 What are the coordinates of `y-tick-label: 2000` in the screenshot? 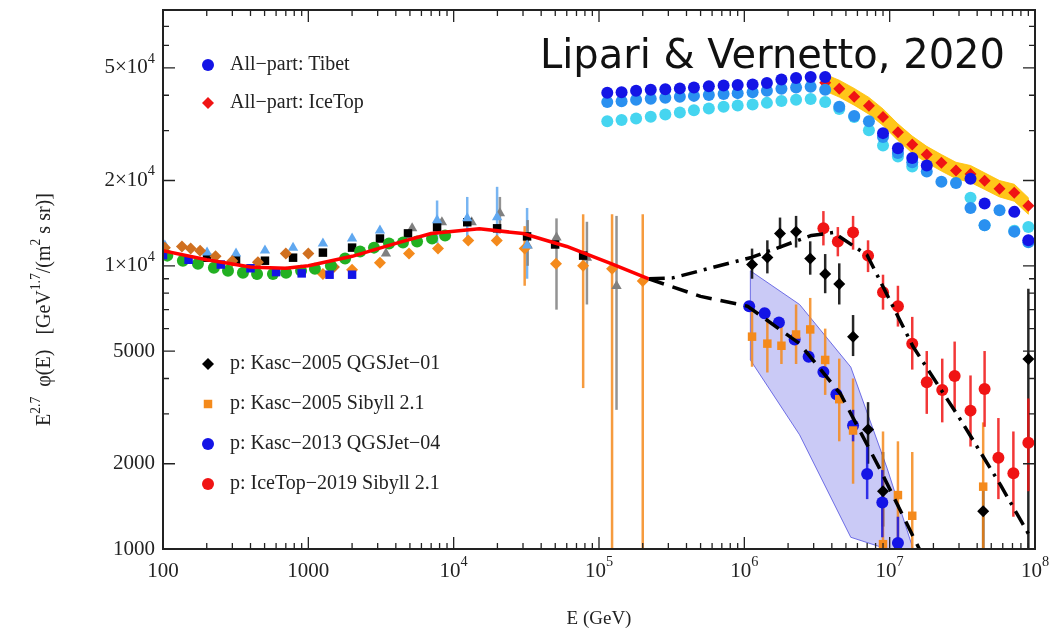 It's located at (134, 462).